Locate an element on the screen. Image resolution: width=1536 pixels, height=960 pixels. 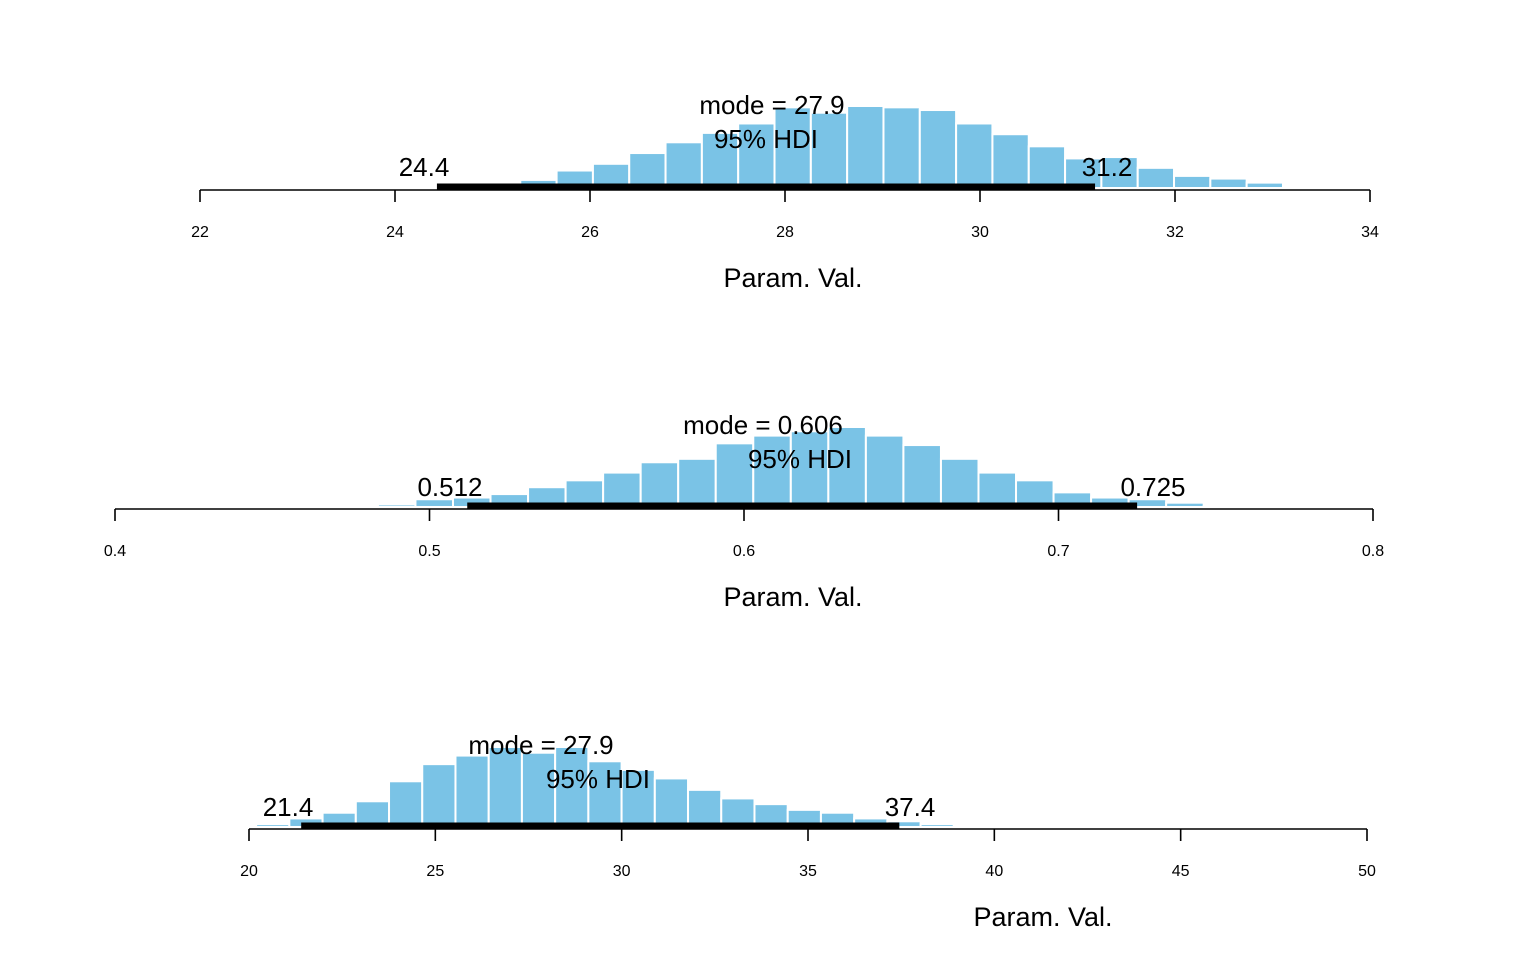
x-tick-label: 26 is located at coordinates (590, 232).